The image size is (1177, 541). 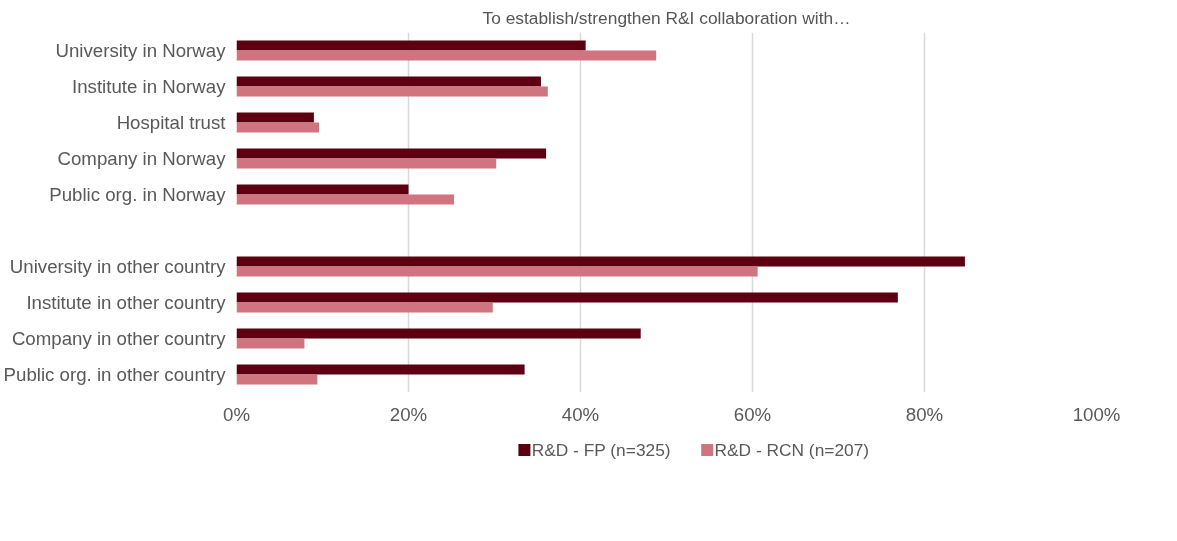 What do you see at coordinates (601, 450) in the screenshot?
I see `legend-label: R&D - FP (n=325)` at bounding box center [601, 450].